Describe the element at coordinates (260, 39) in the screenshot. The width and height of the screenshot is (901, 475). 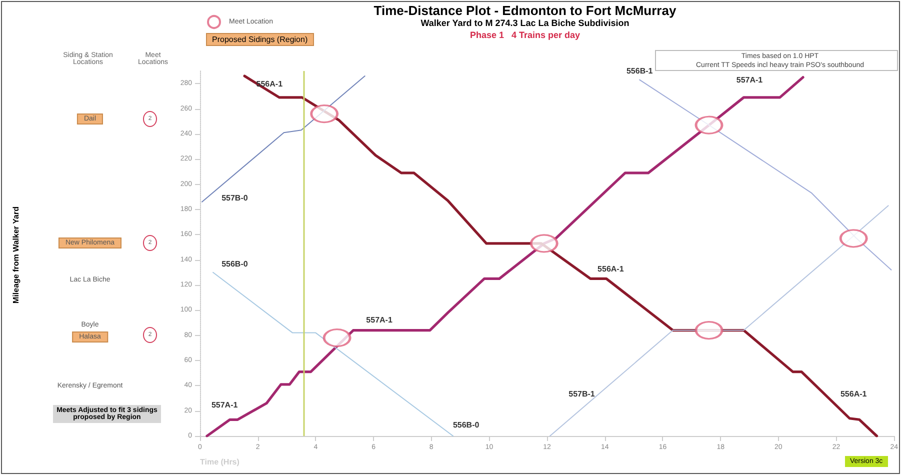
I see `text: Proposed Sidings (Region)` at that location.